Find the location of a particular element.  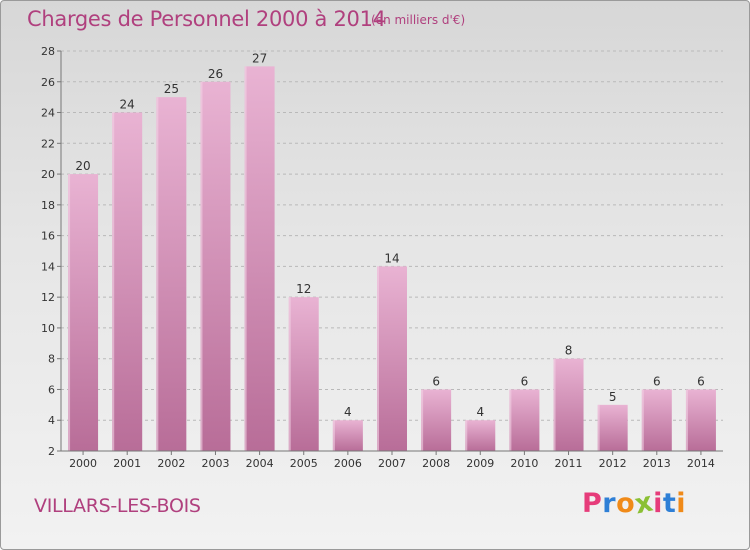

y-tick-label: 26 is located at coordinates (48, 82).